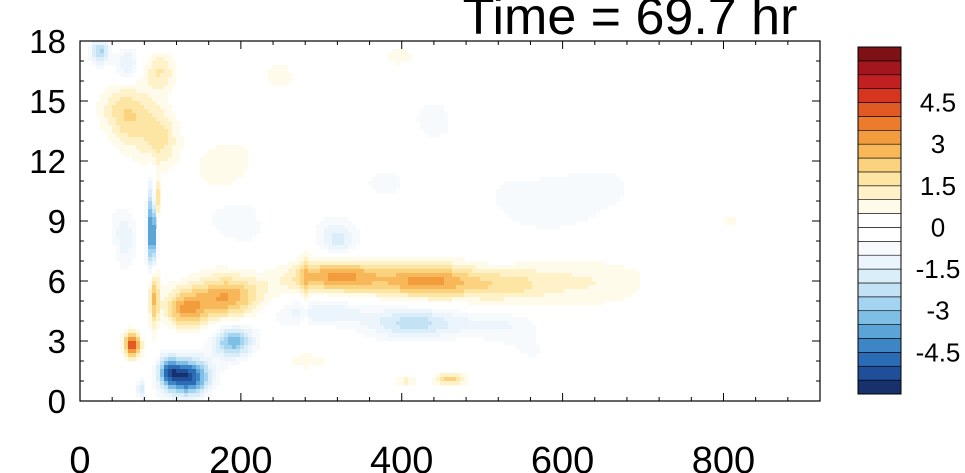 This screenshot has height=473, width=965. What do you see at coordinates (79, 456) in the screenshot?
I see `x-tick-label: 0` at bounding box center [79, 456].